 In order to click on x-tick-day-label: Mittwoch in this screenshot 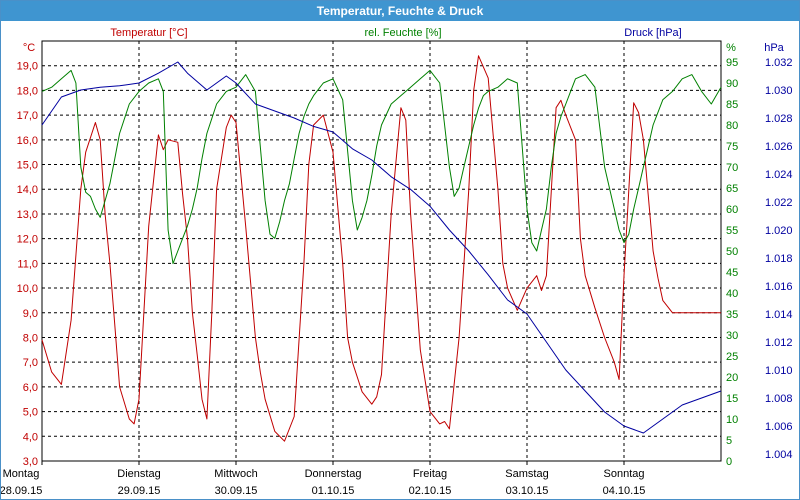, I will do `click(235, 474)`.